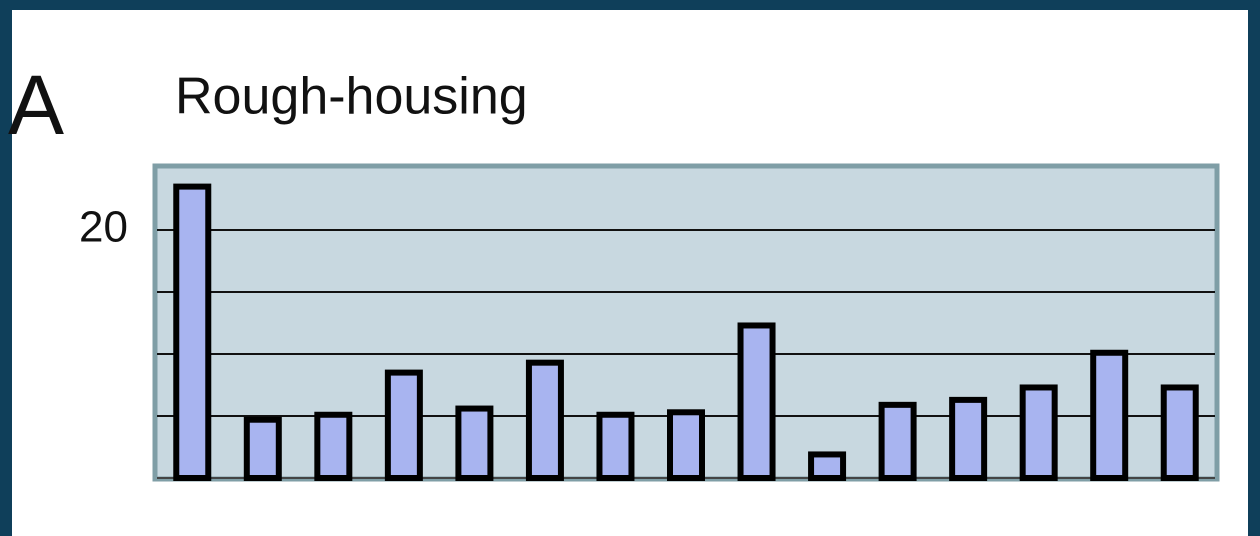 This screenshot has height=536, width=1260. Describe the element at coordinates (36, 105) in the screenshot. I see `panel-label: A` at that location.